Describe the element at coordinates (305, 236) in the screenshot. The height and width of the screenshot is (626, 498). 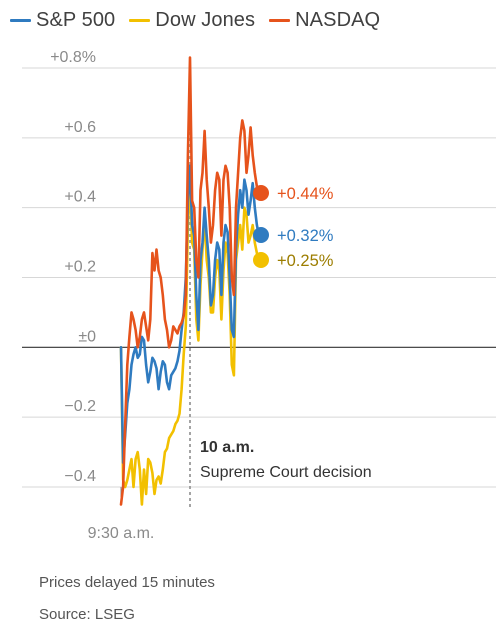
I see `end-label-sp500: +0.32%` at that location.